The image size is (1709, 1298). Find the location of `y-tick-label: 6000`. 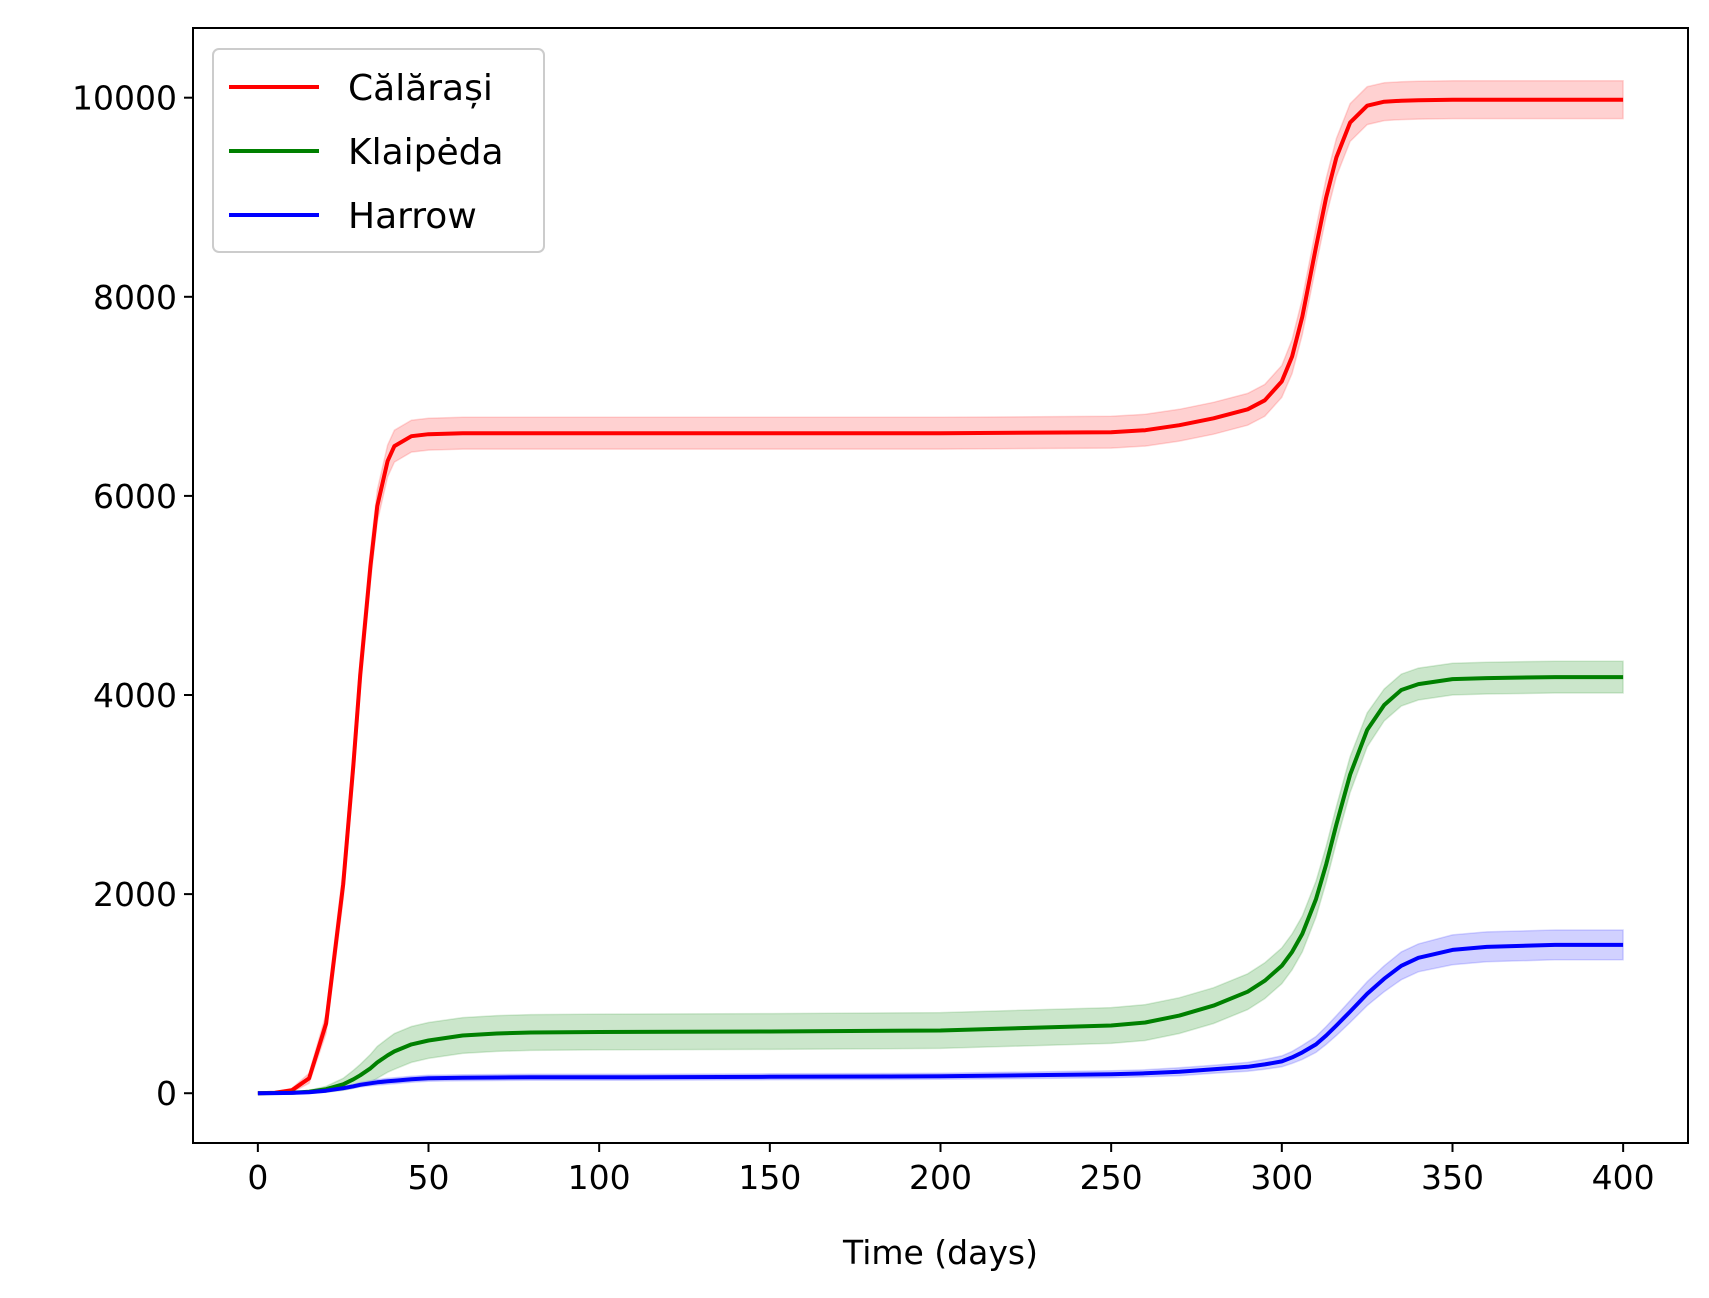

y-tick-label: 6000 is located at coordinates (135, 496).